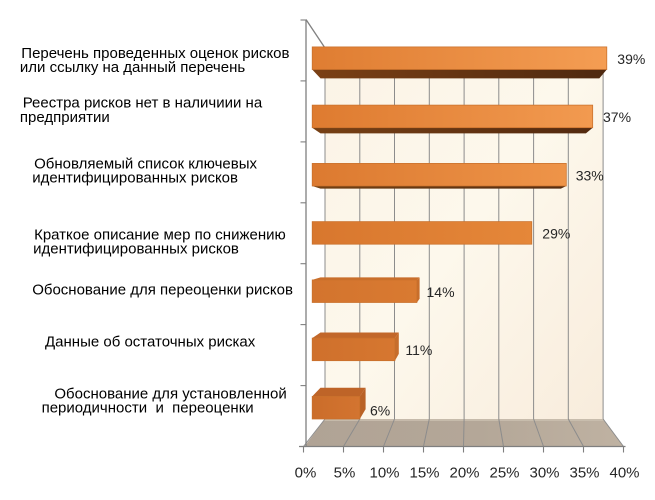 The width and height of the screenshot is (655, 500). What do you see at coordinates (150, 341) in the screenshot?
I see `svg-text: Данные об остаточных рисках` at bounding box center [150, 341].